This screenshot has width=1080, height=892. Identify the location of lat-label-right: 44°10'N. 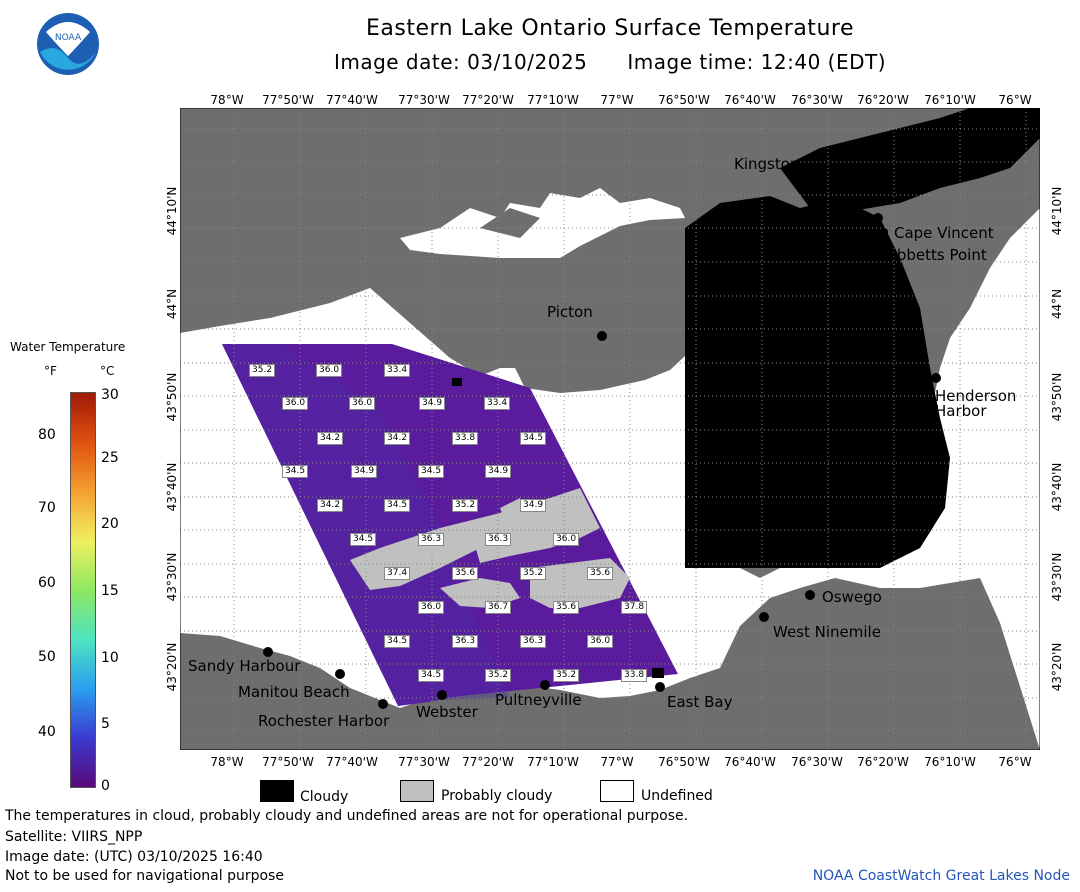
(1057, 211).